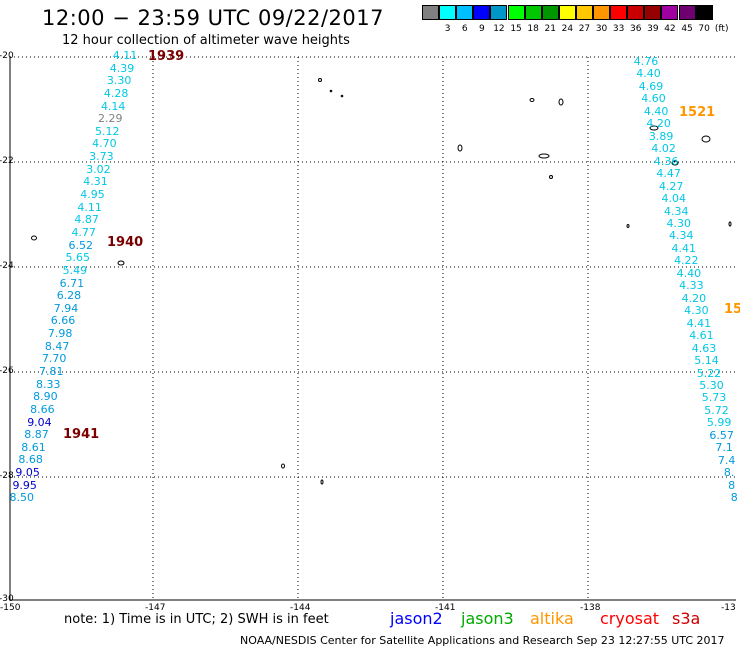 The width and height of the screenshot is (740, 650). Describe the element at coordinates (686, 261) in the screenshot. I see `wave-height-value: 4.22` at that location.